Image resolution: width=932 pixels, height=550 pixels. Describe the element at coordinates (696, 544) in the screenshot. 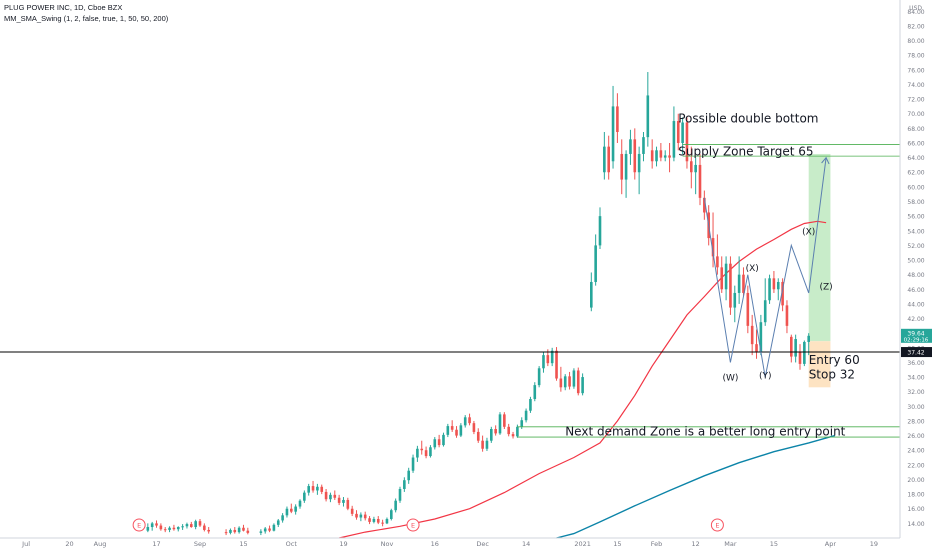

I see `time-tick-label: 12` at that location.